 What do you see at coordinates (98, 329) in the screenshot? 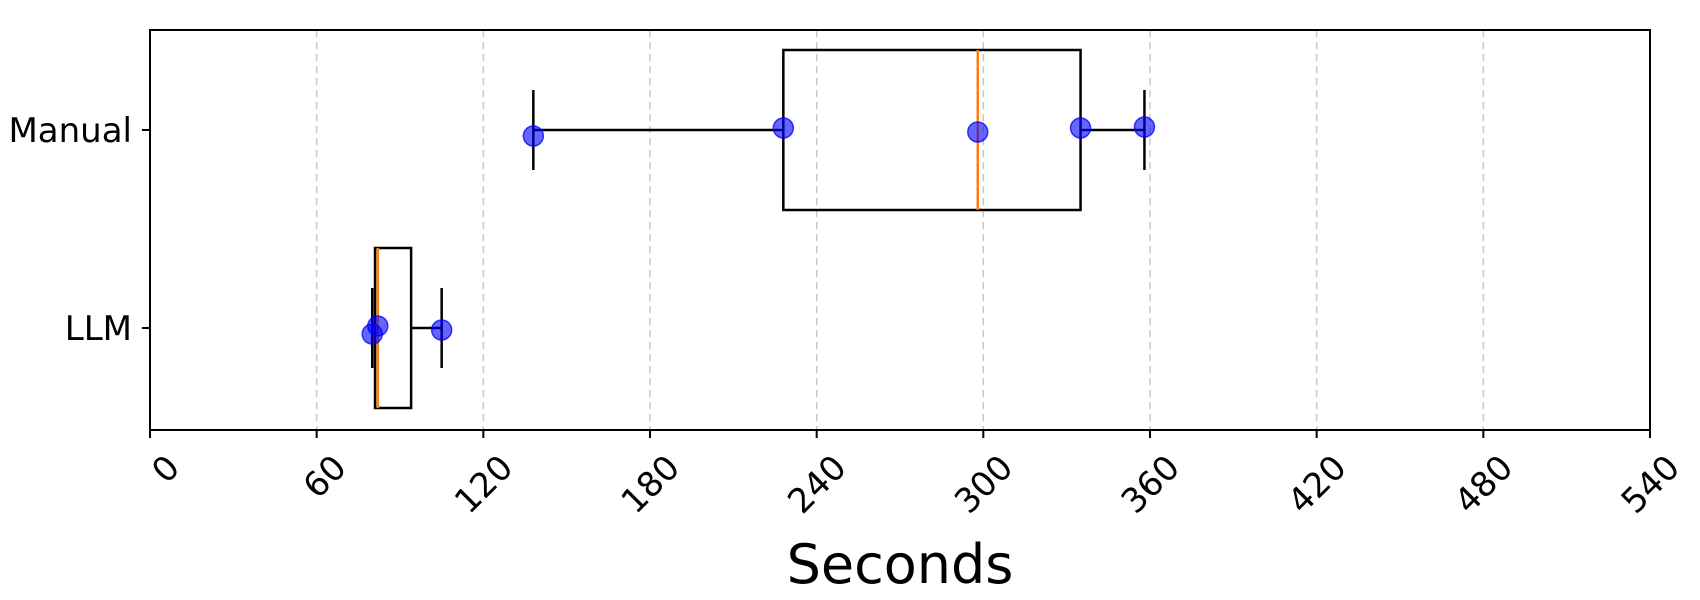
I see `y-tick-label-LLM: LLM` at bounding box center [98, 329].